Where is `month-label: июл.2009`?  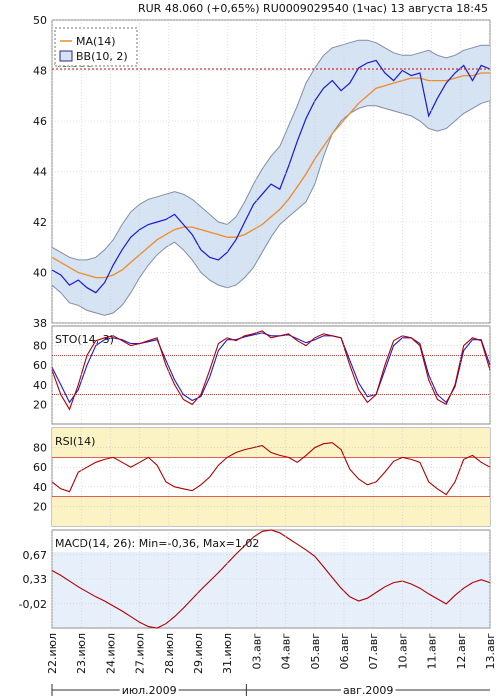 month-label: июл.2009 is located at coordinates (149, 690).